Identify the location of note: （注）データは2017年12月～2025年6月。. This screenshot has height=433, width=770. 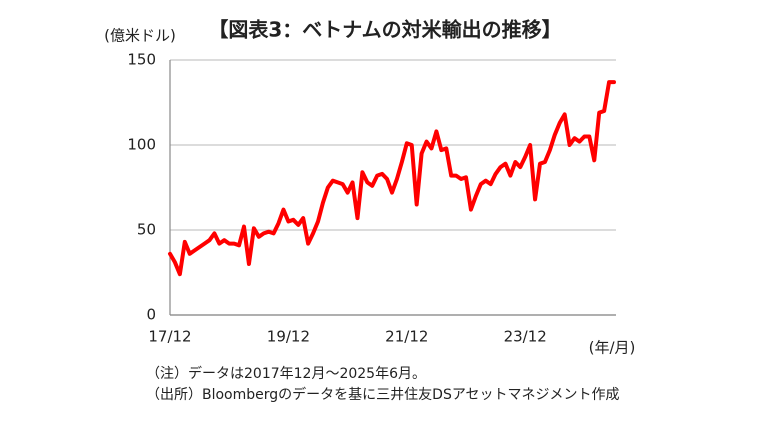
(286, 373).